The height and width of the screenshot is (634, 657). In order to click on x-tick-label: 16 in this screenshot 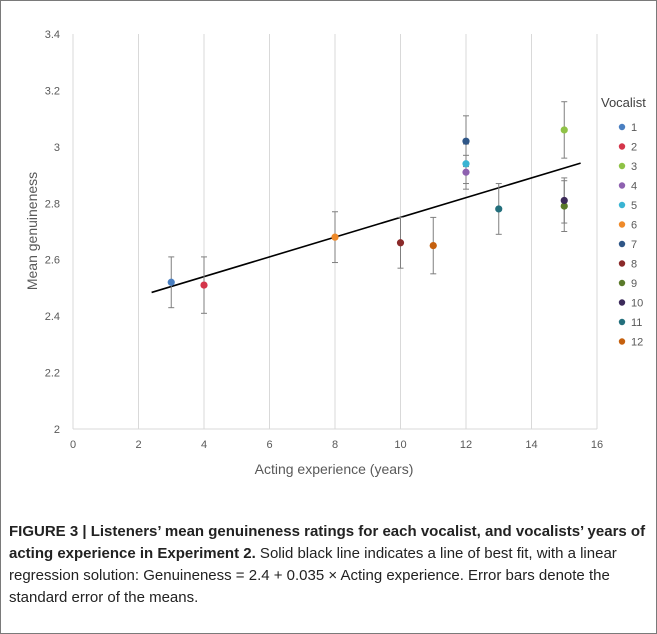, I will do `click(597, 445)`.